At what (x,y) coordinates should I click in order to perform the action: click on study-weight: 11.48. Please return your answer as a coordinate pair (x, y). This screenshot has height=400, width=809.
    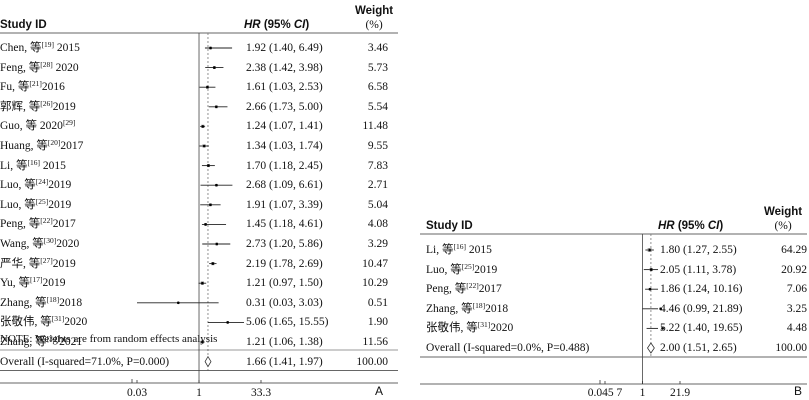
    Looking at the image, I should click on (375, 126).